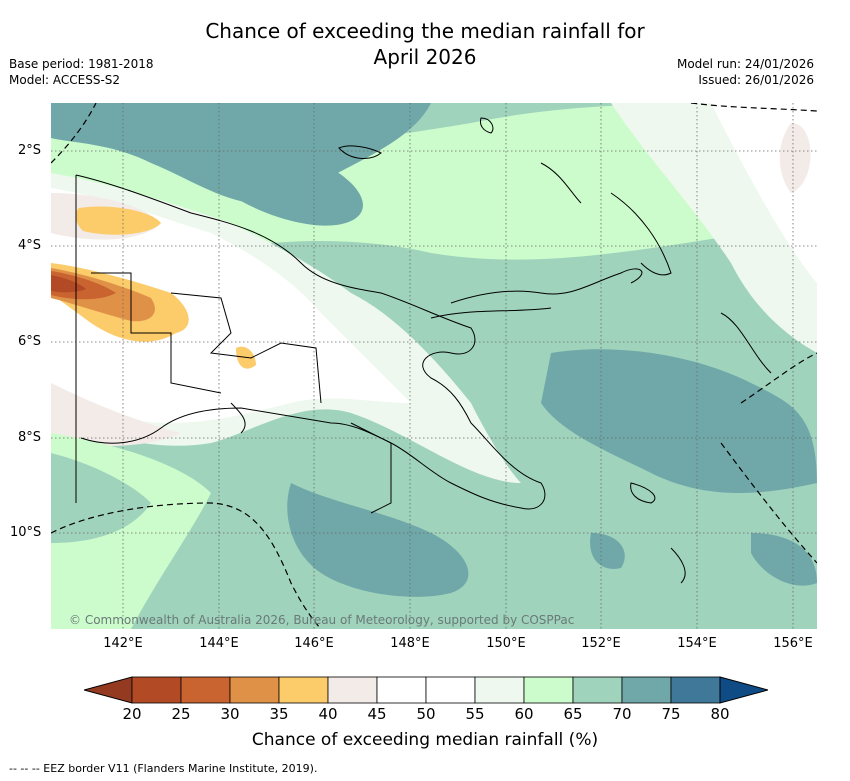 The height and width of the screenshot is (781, 850). I want to click on colorbar-over-arrow, so click(743, 690).